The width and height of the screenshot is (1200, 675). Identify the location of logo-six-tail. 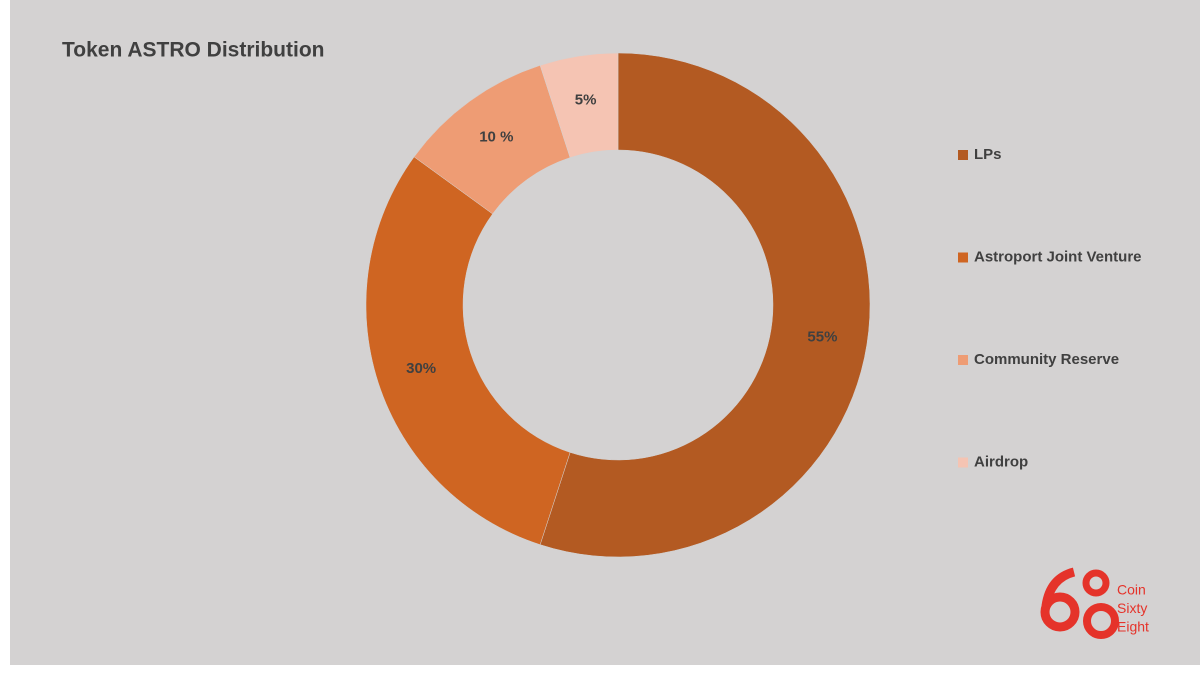
(1058, 587).